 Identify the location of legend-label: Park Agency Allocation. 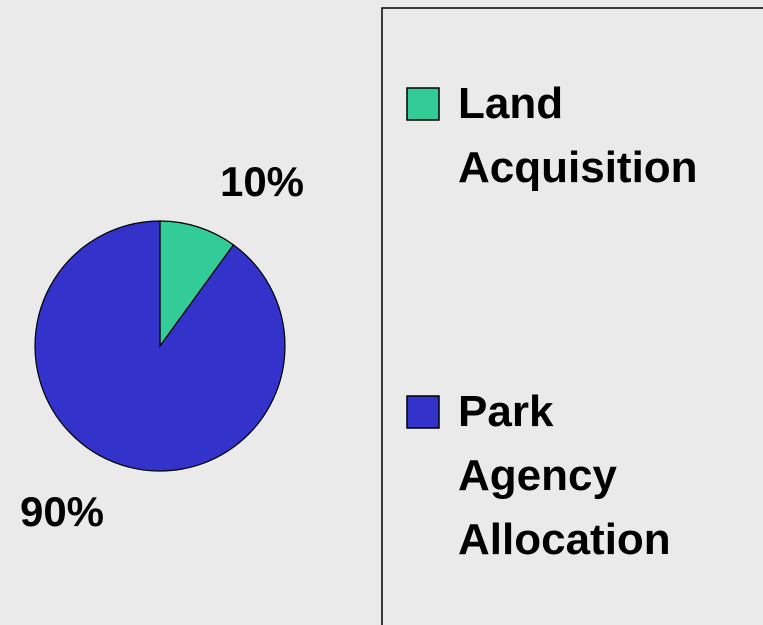
(564, 475).